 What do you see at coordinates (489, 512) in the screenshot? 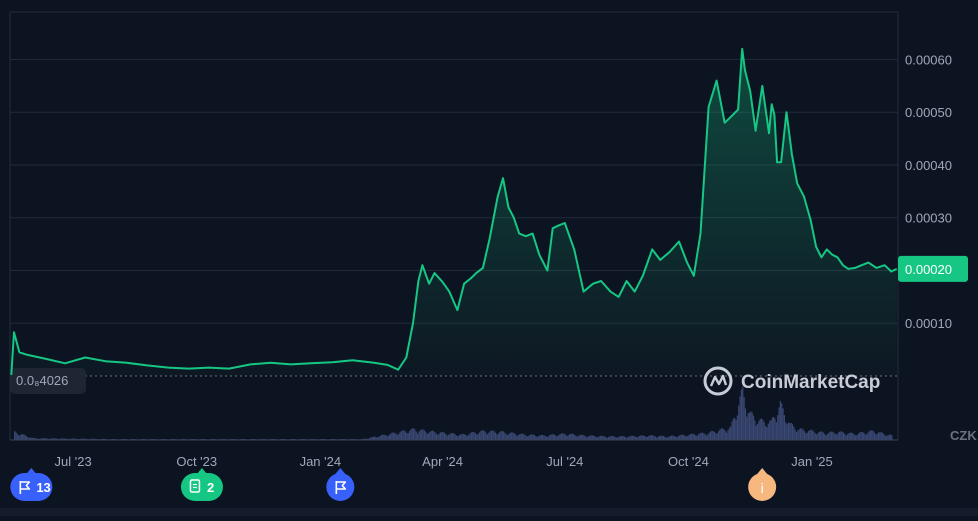
I see `navigator-strip` at bounding box center [489, 512].